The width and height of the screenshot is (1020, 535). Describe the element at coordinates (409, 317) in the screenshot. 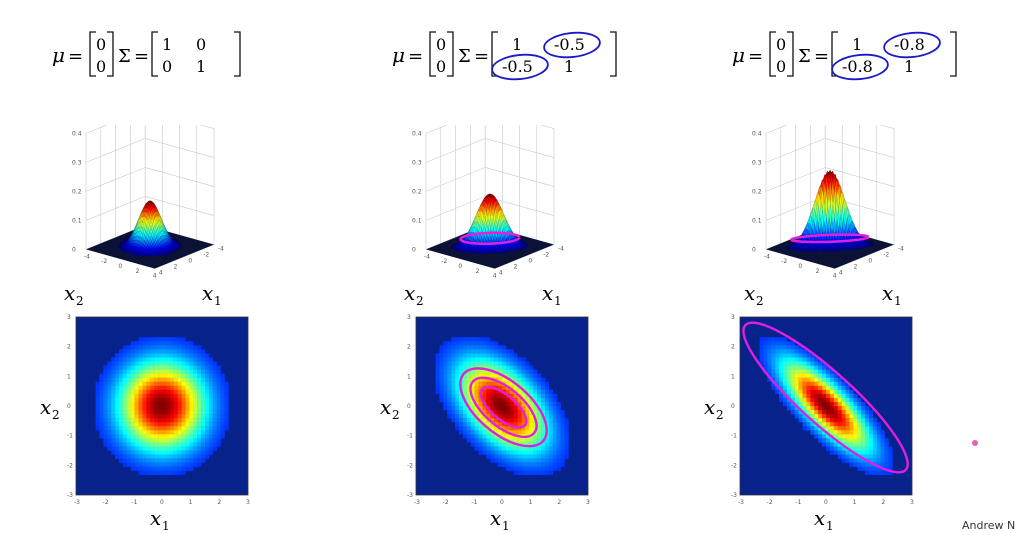

I see `heat-y-tick-label: 3` at that location.